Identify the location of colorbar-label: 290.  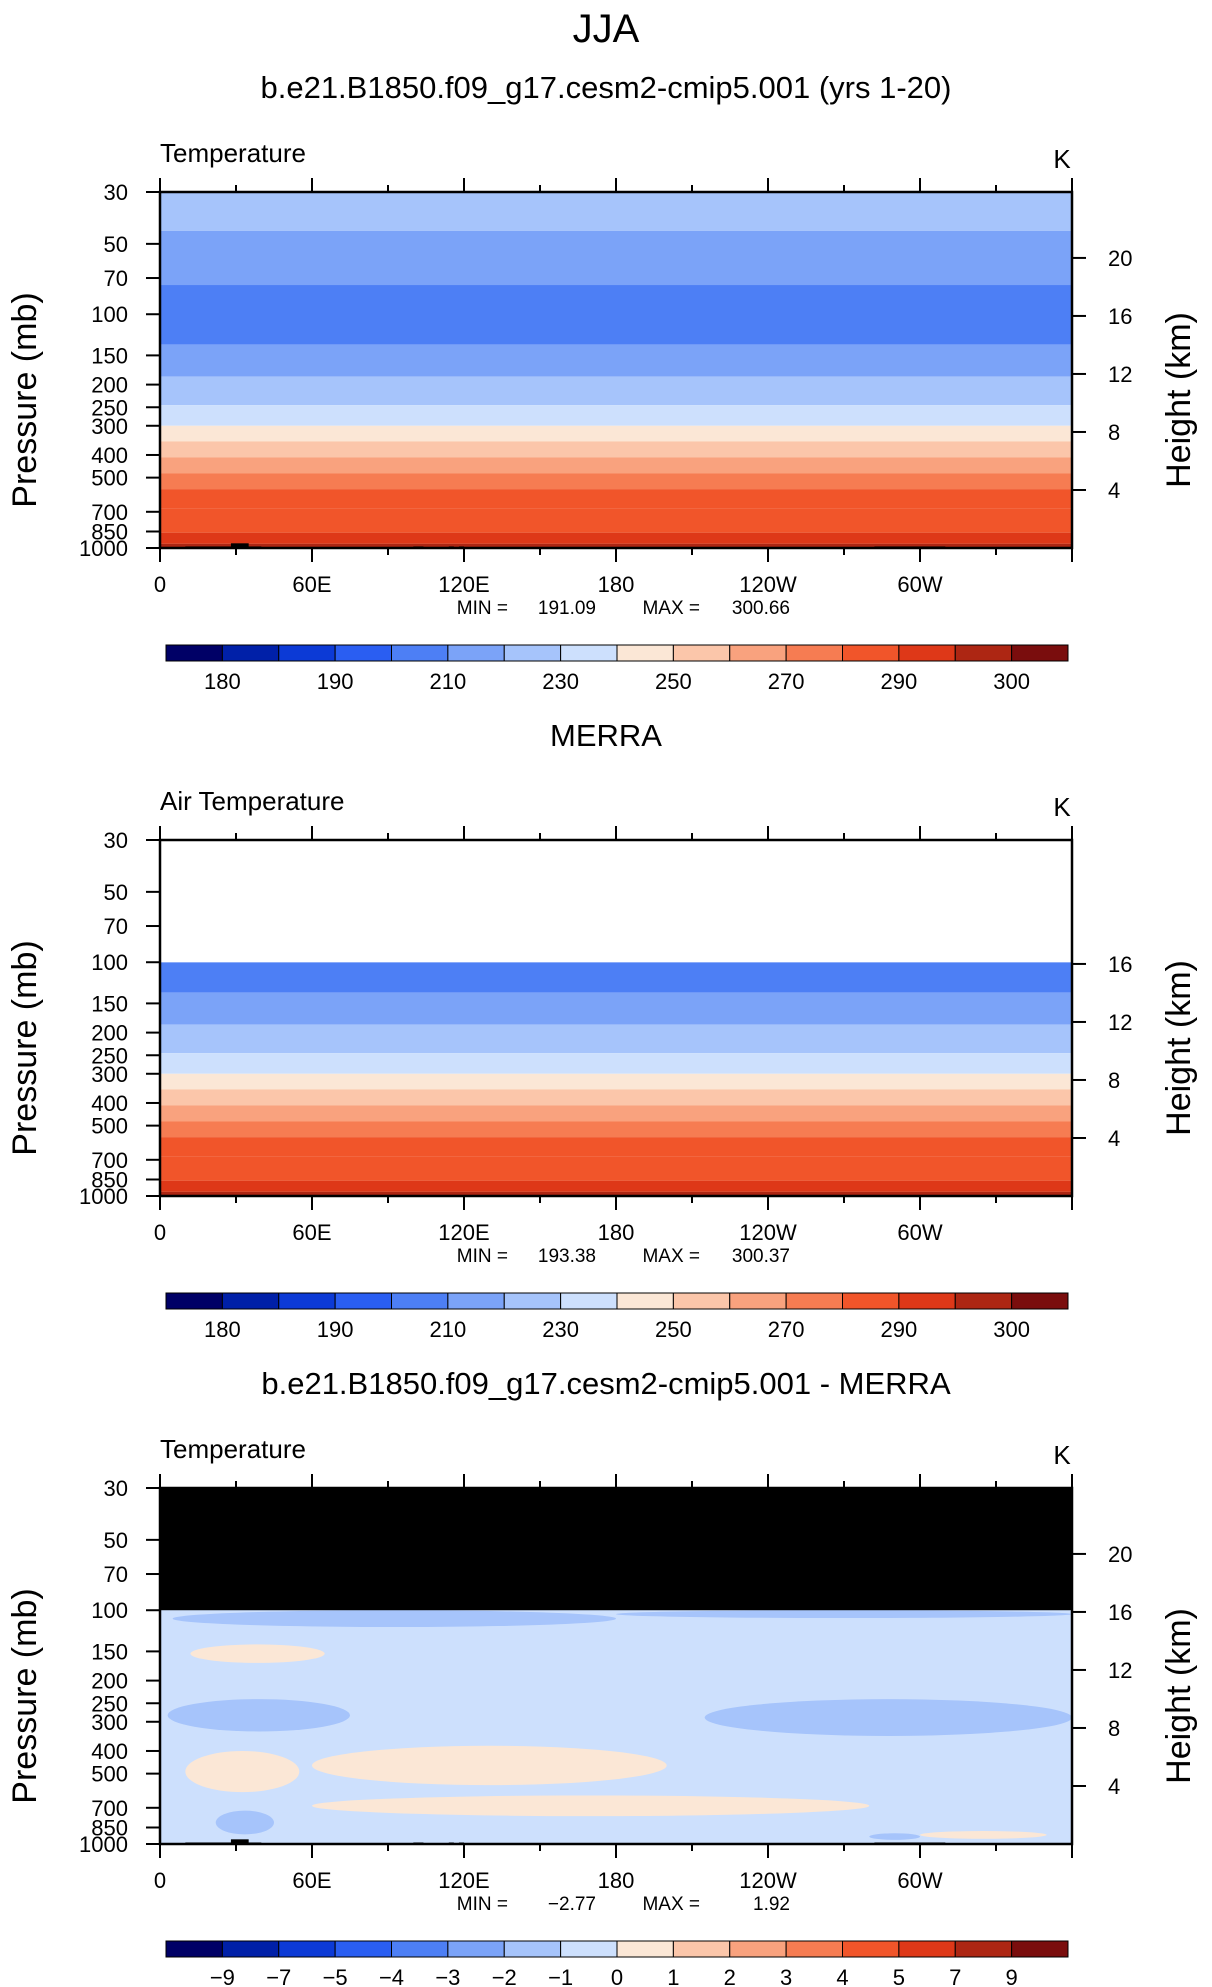
(899, 681).